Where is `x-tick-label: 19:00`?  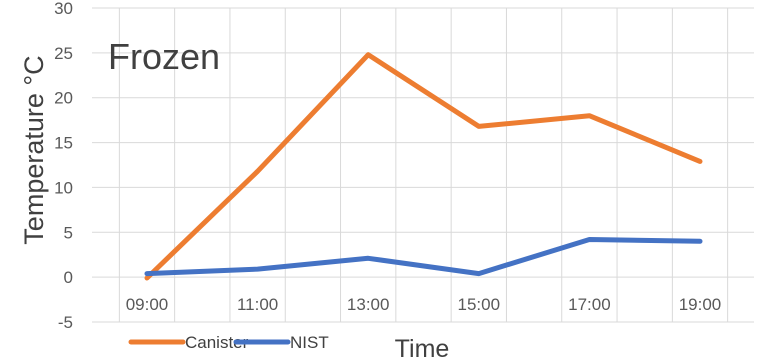
x-tick-label: 19:00 is located at coordinates (700, 304).